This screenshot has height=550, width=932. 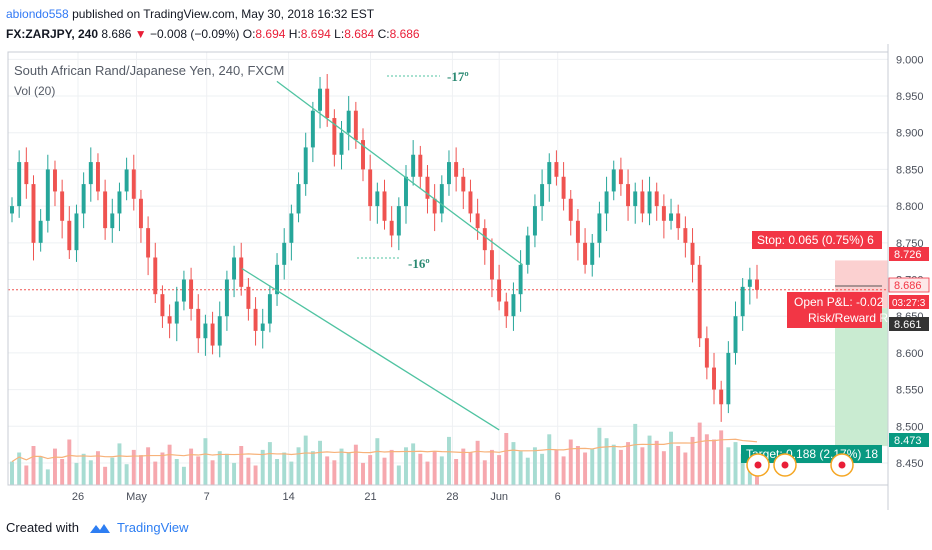 What do you see at coordinates (288, 497) in the screenshot?
I see `time-tick-label: 14` at bounding box center [288, 497].